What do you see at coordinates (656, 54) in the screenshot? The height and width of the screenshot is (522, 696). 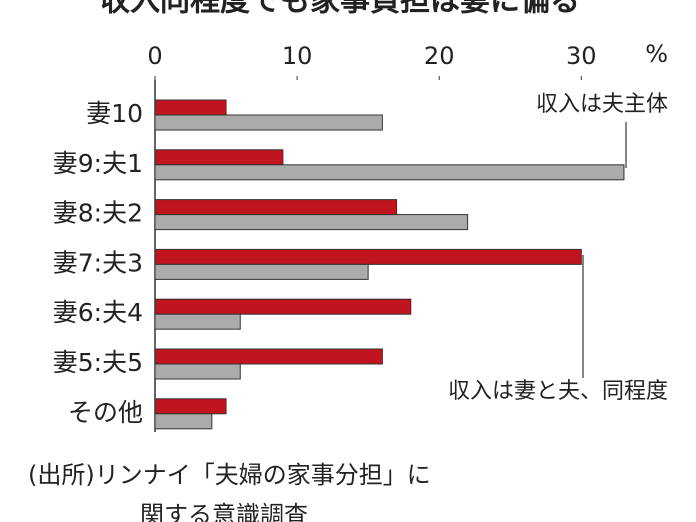 I see `unit-label: %` at bounding box center [656, 54].